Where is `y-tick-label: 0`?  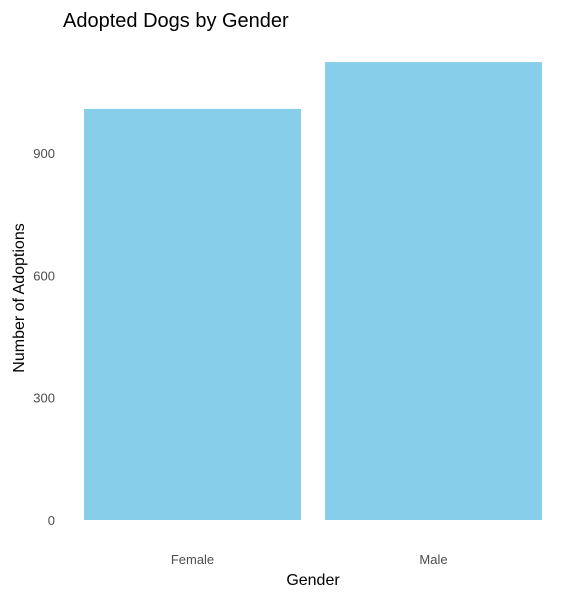
y-tick-label: 0 is located at coordinates (51, 520).